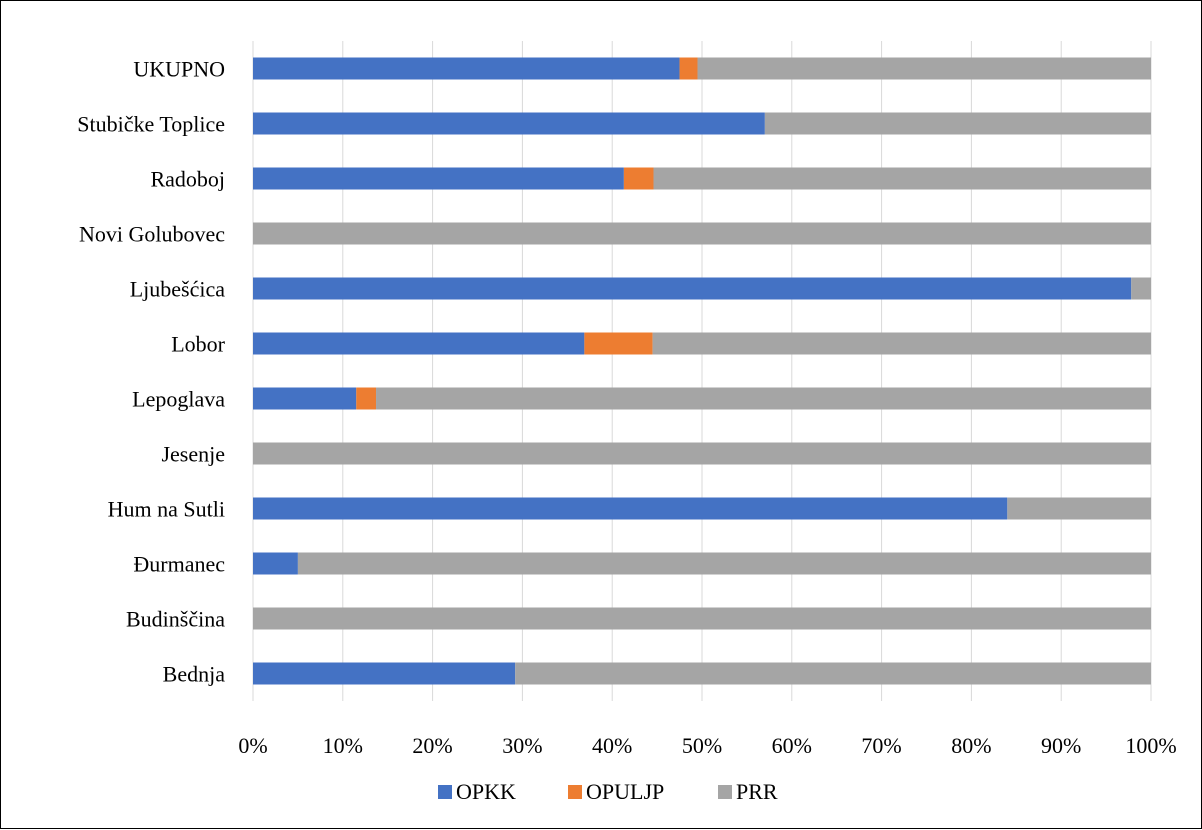  Describe the element at coordinates (305, 398) in the screenshot. I see `bar-opkk-lepoglava` at that location.